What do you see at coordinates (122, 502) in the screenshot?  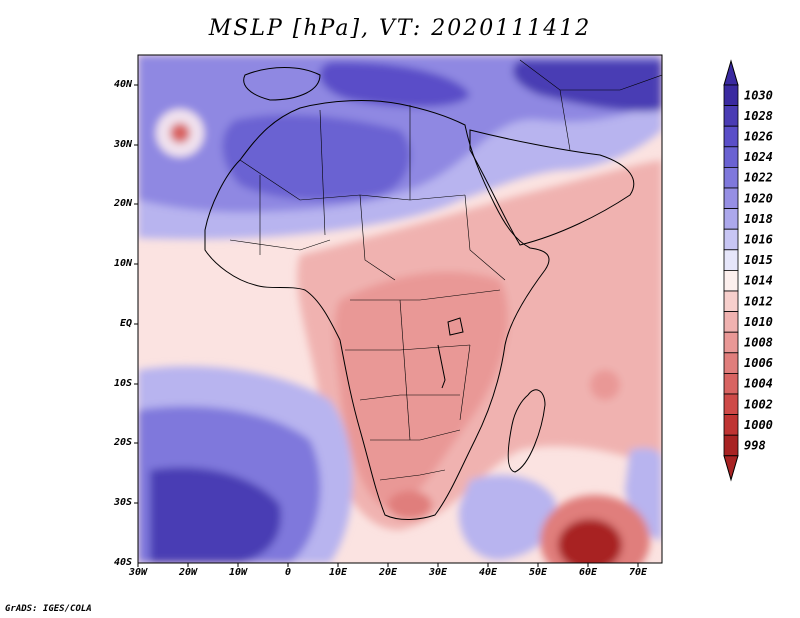 I see `lat-label-30s: 30S` at bounding box center [122, 502].